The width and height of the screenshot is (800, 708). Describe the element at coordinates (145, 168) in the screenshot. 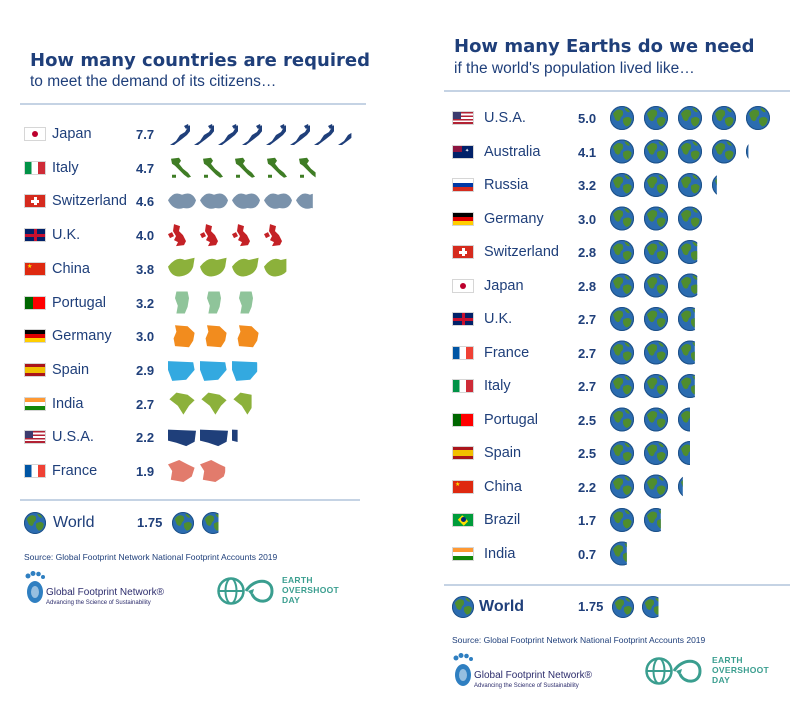

I see `left-value-label: 4.7` at that location.